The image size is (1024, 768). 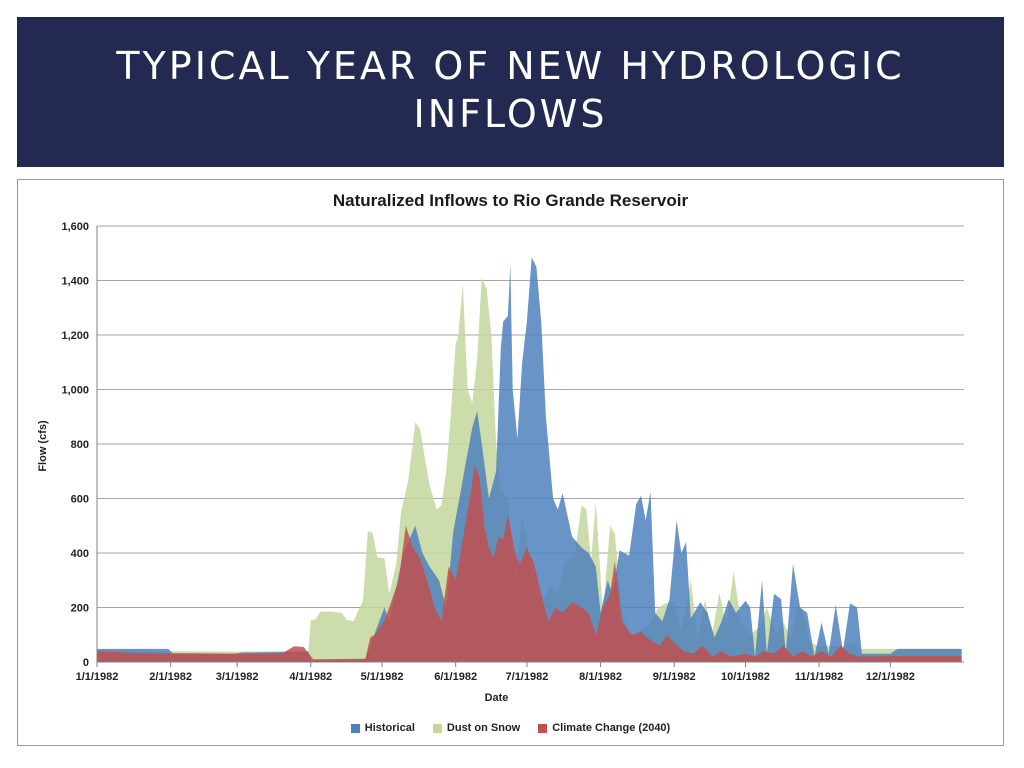 I want to click on legend-item: Climate Change (2040), so click(x=604, y=728).